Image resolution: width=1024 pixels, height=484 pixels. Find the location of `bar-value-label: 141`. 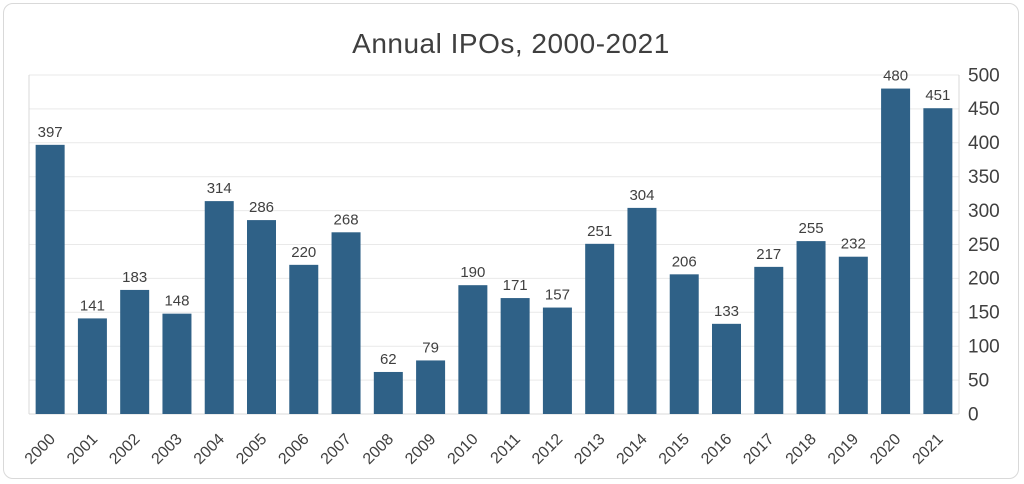

bar-value-label: 141 is located at coordinates (92, 305).